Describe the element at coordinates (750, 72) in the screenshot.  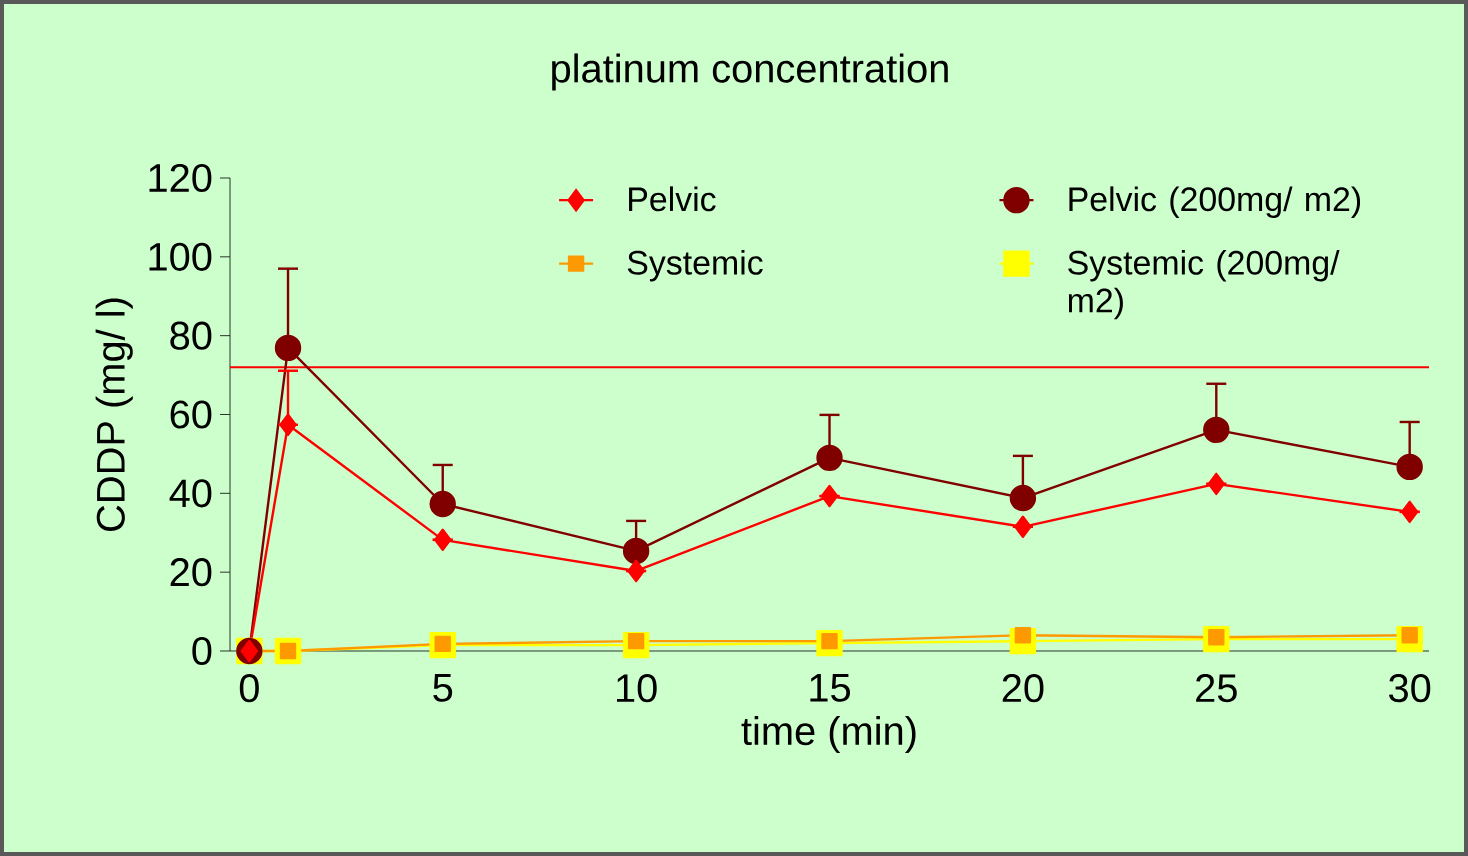
I see `chart-title: platinum concentration` at that location.